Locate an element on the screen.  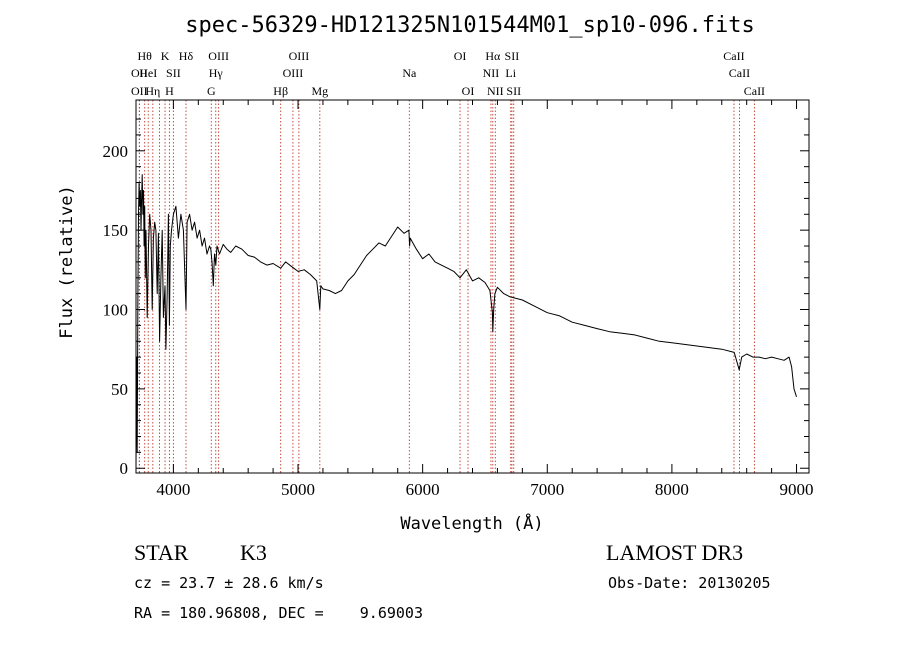
line-marker-label: H is located at coordinates (169, 91).